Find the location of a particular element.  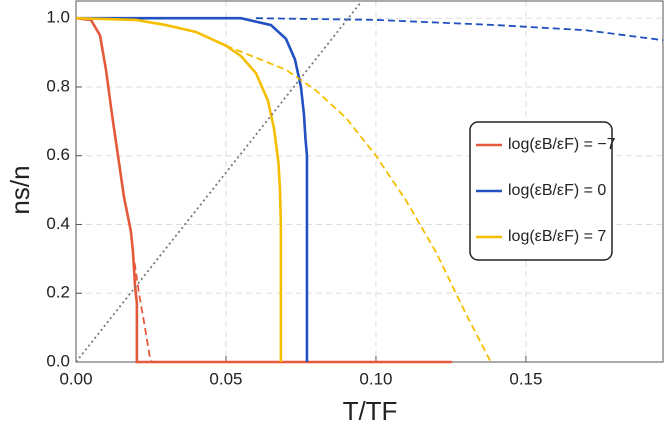

x-tick-label: 0.15 is located at coordinates (525, 378).